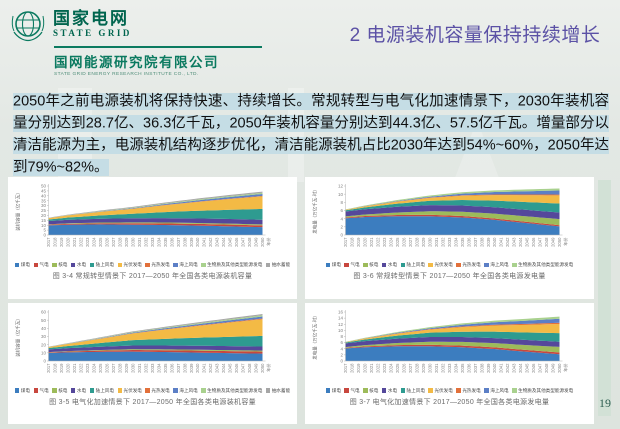  What do you see at coordinates (449, 276) in the screenshot?
I see `chart-caption: 图 3-6 常规转型情景下 2017—2050 年全国各类电源发电量` at bounding box center [449, 276].